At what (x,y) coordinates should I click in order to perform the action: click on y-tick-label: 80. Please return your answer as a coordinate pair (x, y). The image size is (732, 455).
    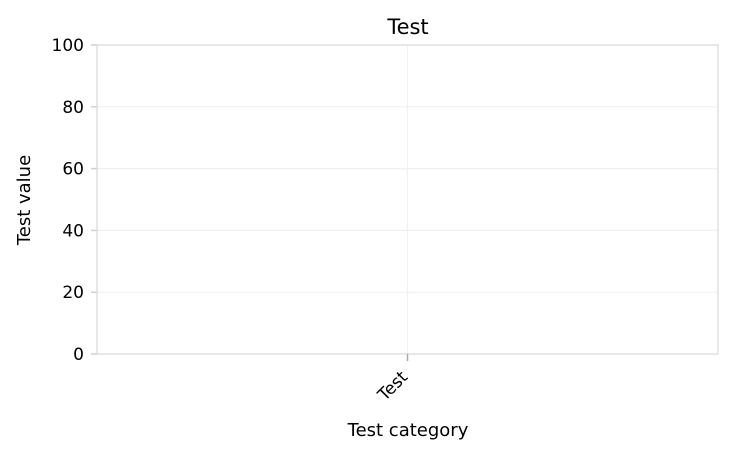
    Looking at the image, I should click on (73, 108).